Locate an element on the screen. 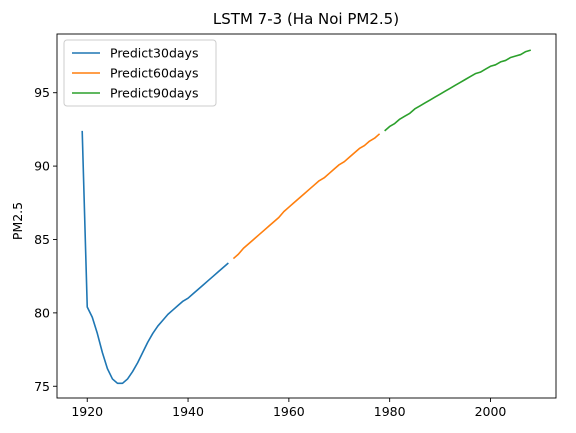 Image resolution: width=576 pixels, height=433 pixels. y-tick-label: 80 is located at coordinates (42, 312).